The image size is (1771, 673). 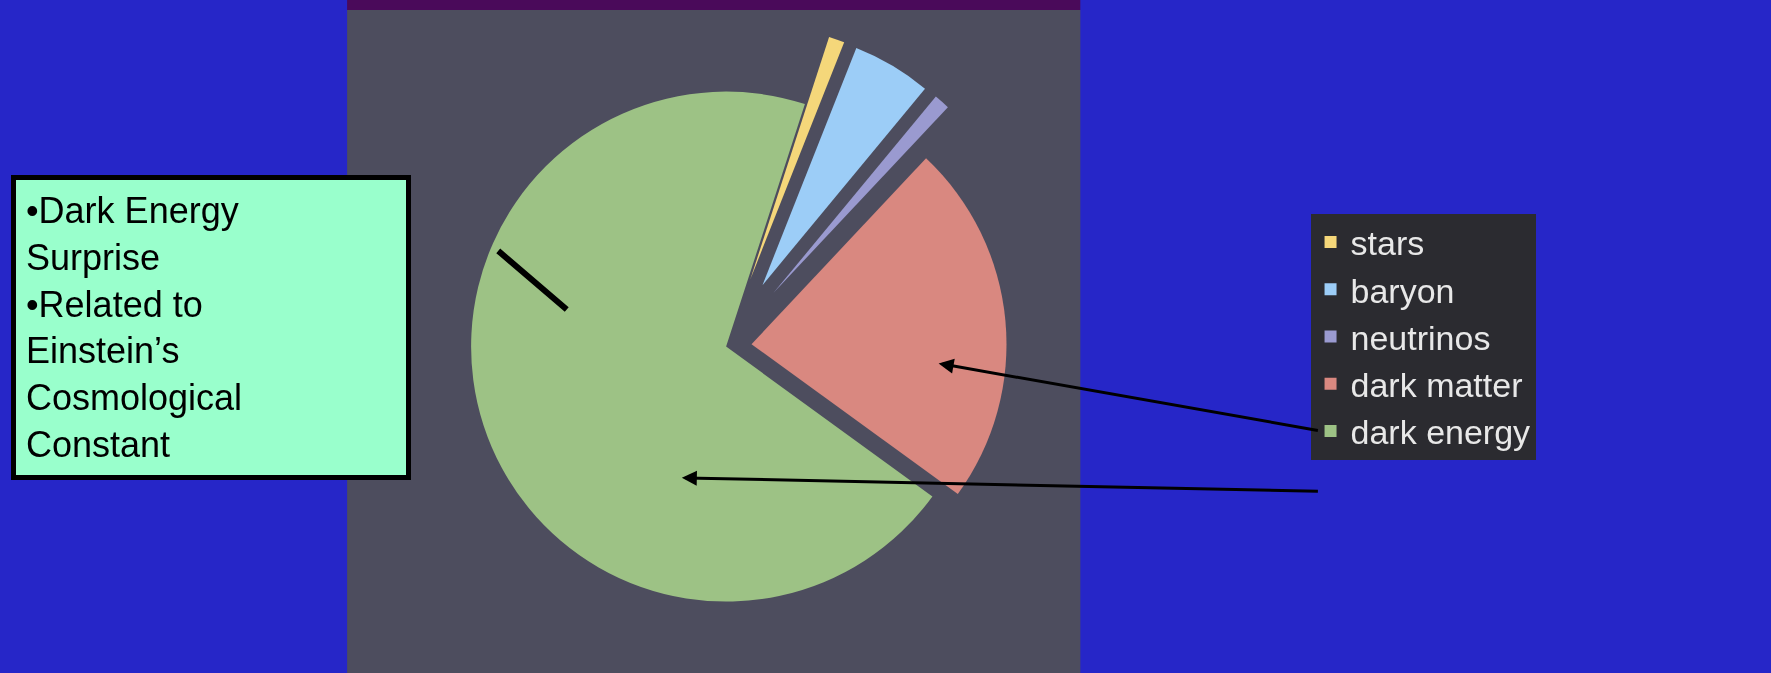 I want to click on legend-label: stars, so click(x=1387, y=243).